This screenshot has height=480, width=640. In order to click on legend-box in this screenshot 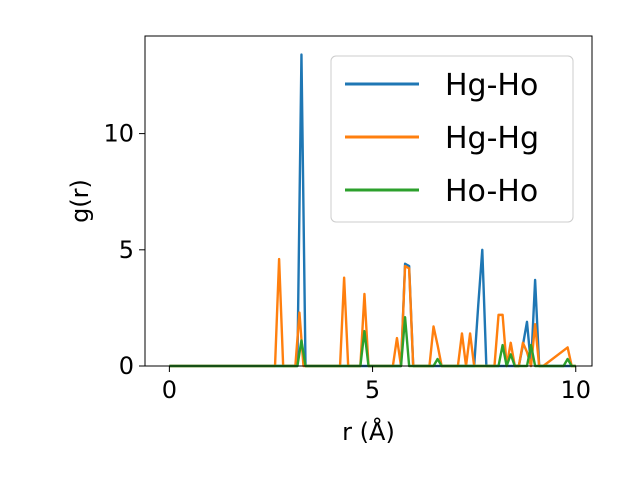, I will do `click(452, 139)`.